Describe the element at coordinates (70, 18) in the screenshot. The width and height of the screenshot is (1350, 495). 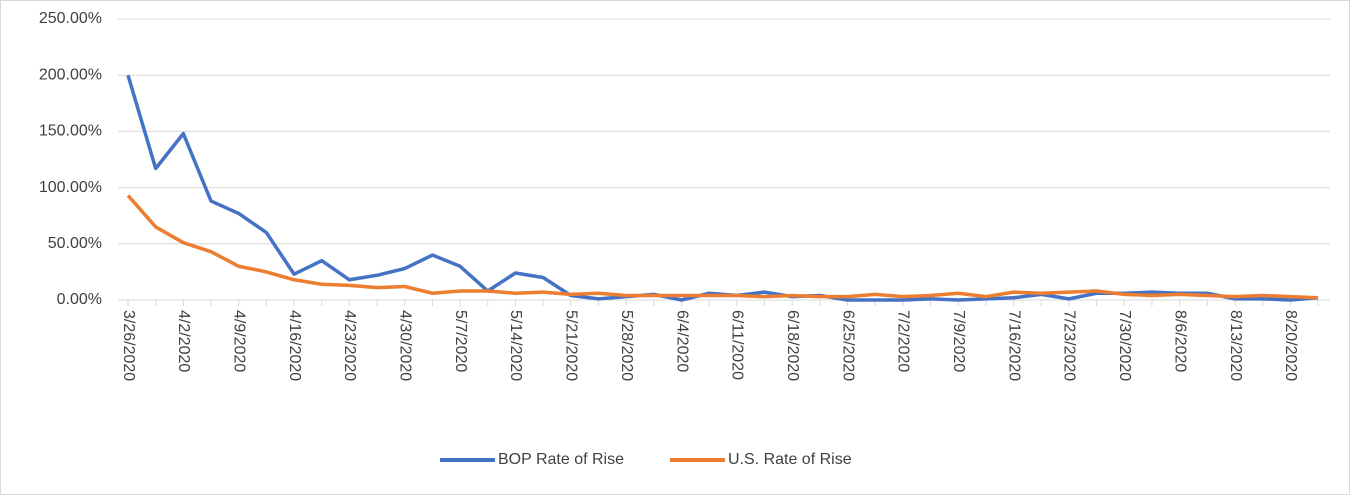
I see `y-tick-label: 250.00%` at that location.